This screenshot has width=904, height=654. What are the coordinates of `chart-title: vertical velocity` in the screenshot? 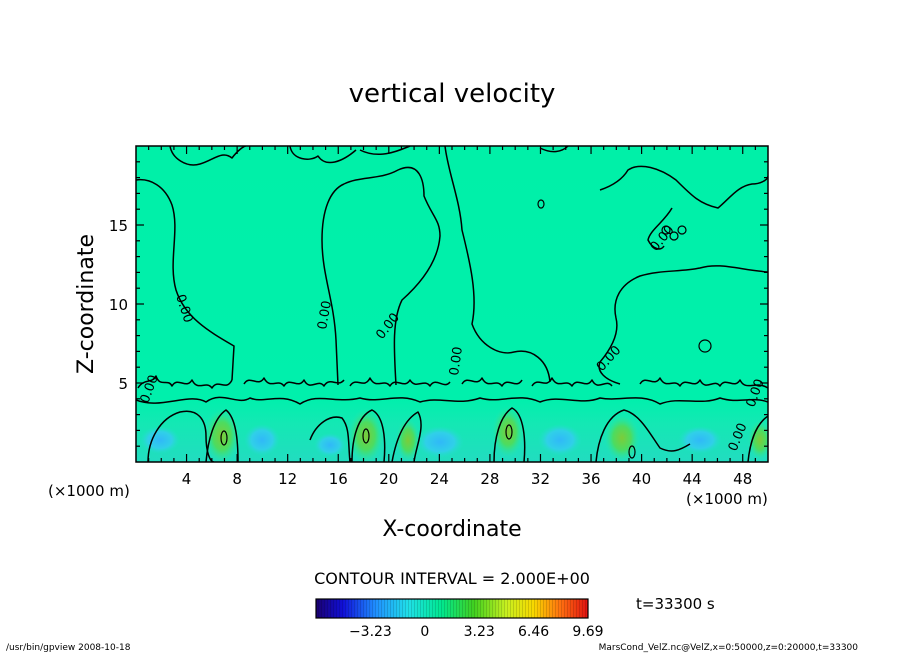 It's located at (452, 94).